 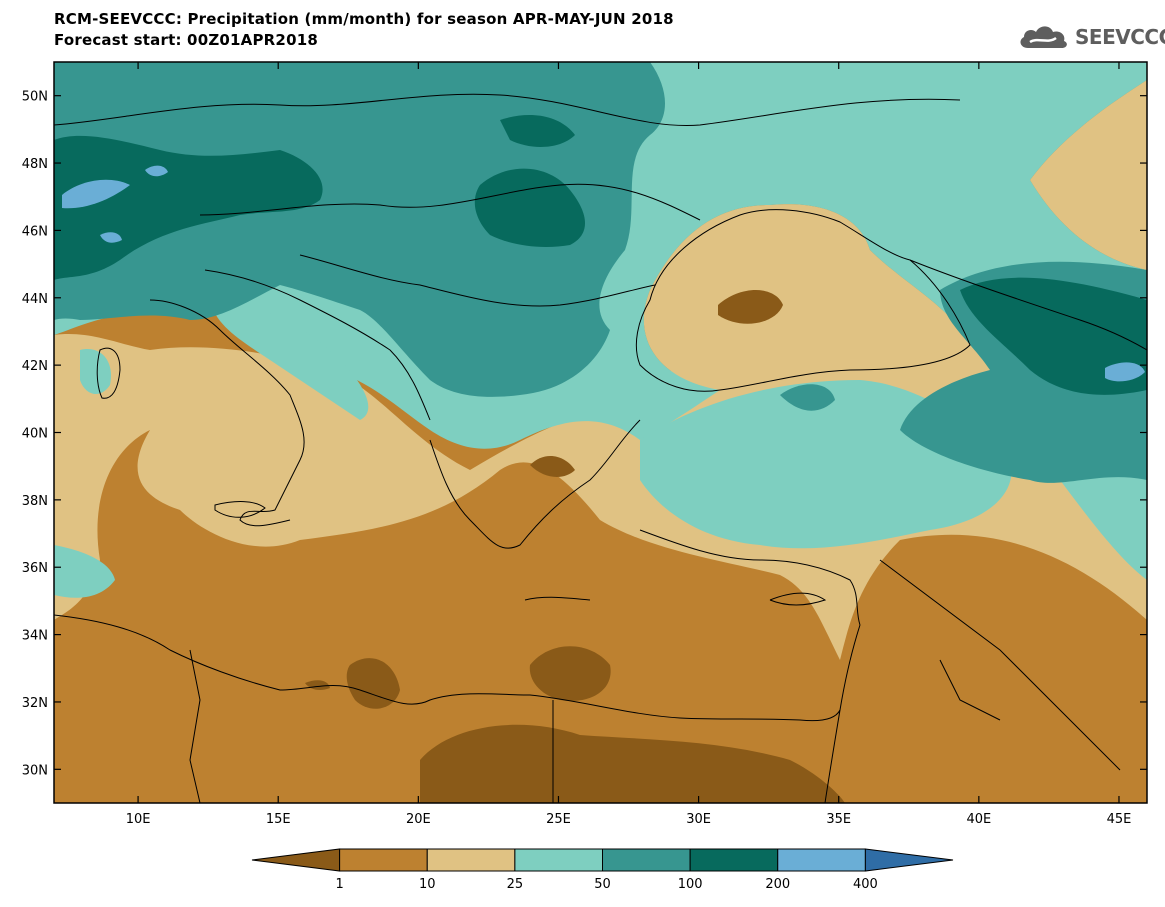 I want to click on field-1-10-black-sea, so click(x=750, y=307).